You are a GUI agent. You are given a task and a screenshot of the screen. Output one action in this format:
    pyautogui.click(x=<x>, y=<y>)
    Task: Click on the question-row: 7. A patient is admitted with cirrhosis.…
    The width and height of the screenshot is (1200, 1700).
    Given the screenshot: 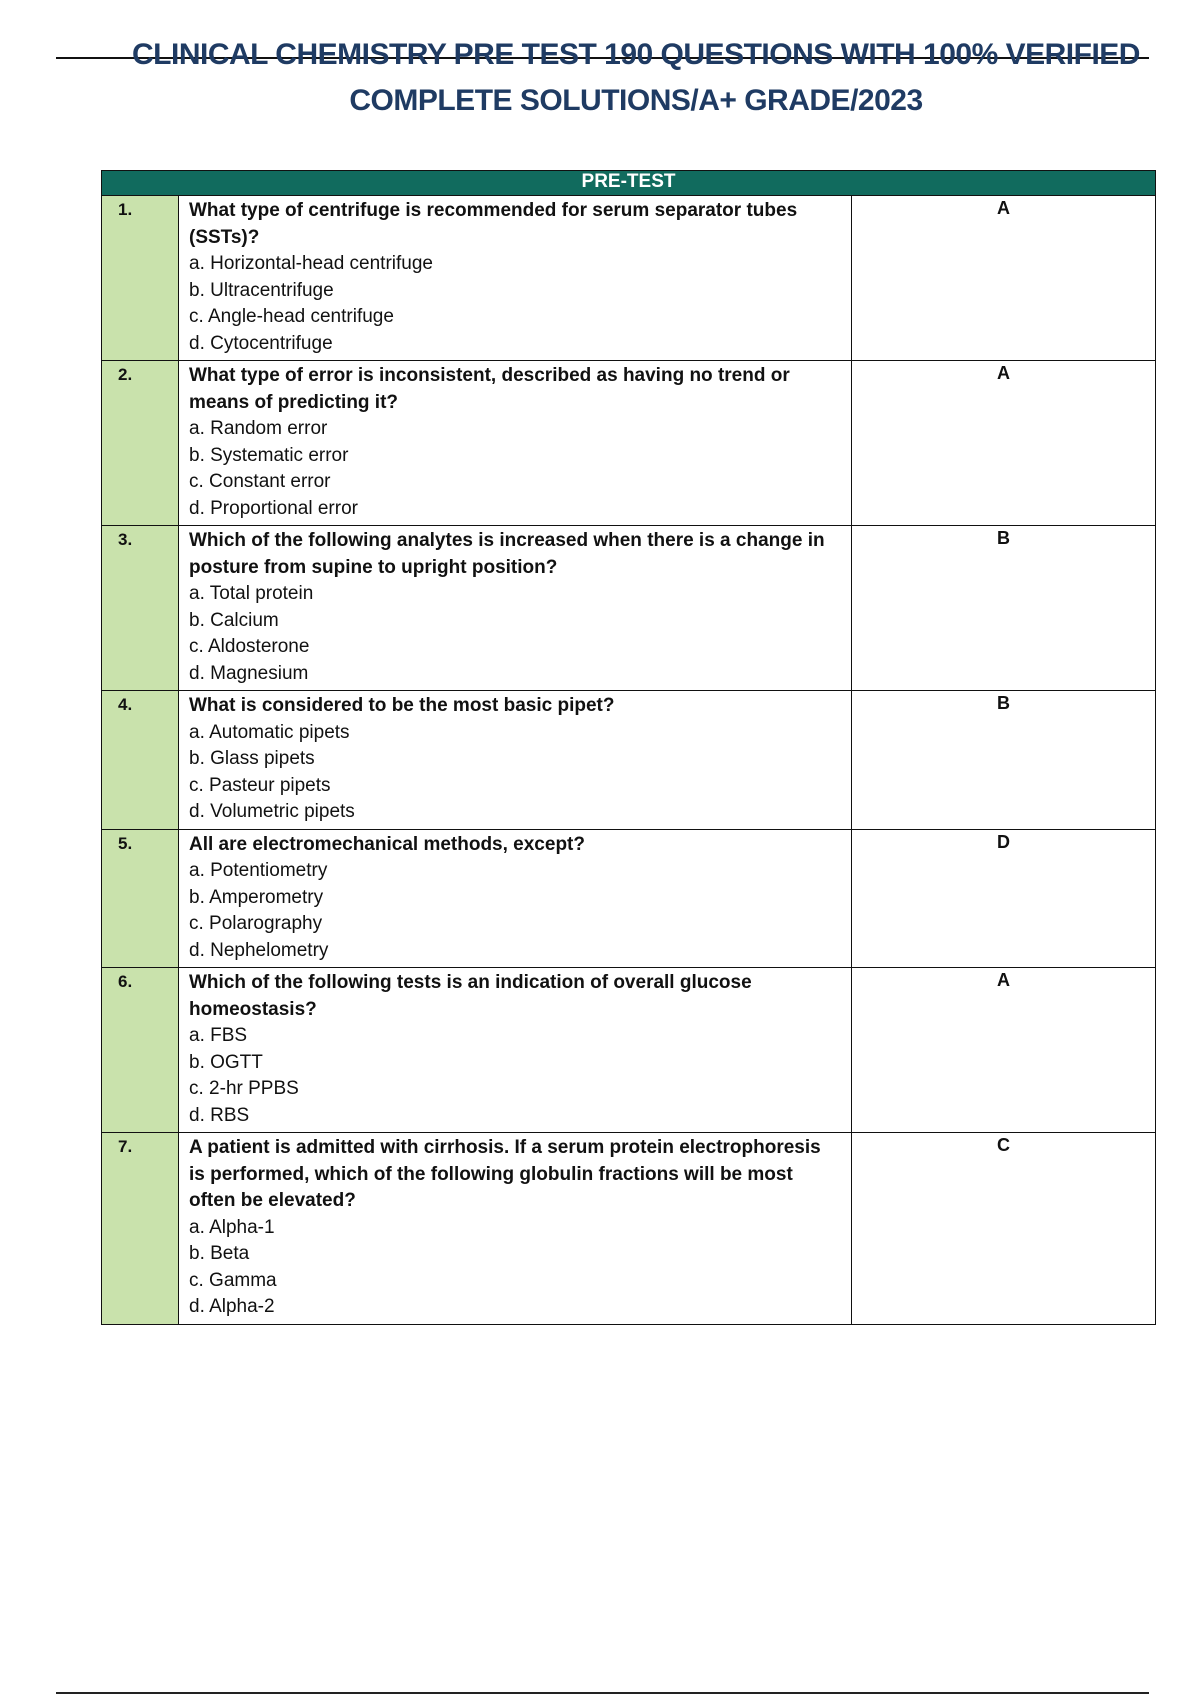 What is the action you would take?
    pyautogui.click(x=628, y=1228)
    